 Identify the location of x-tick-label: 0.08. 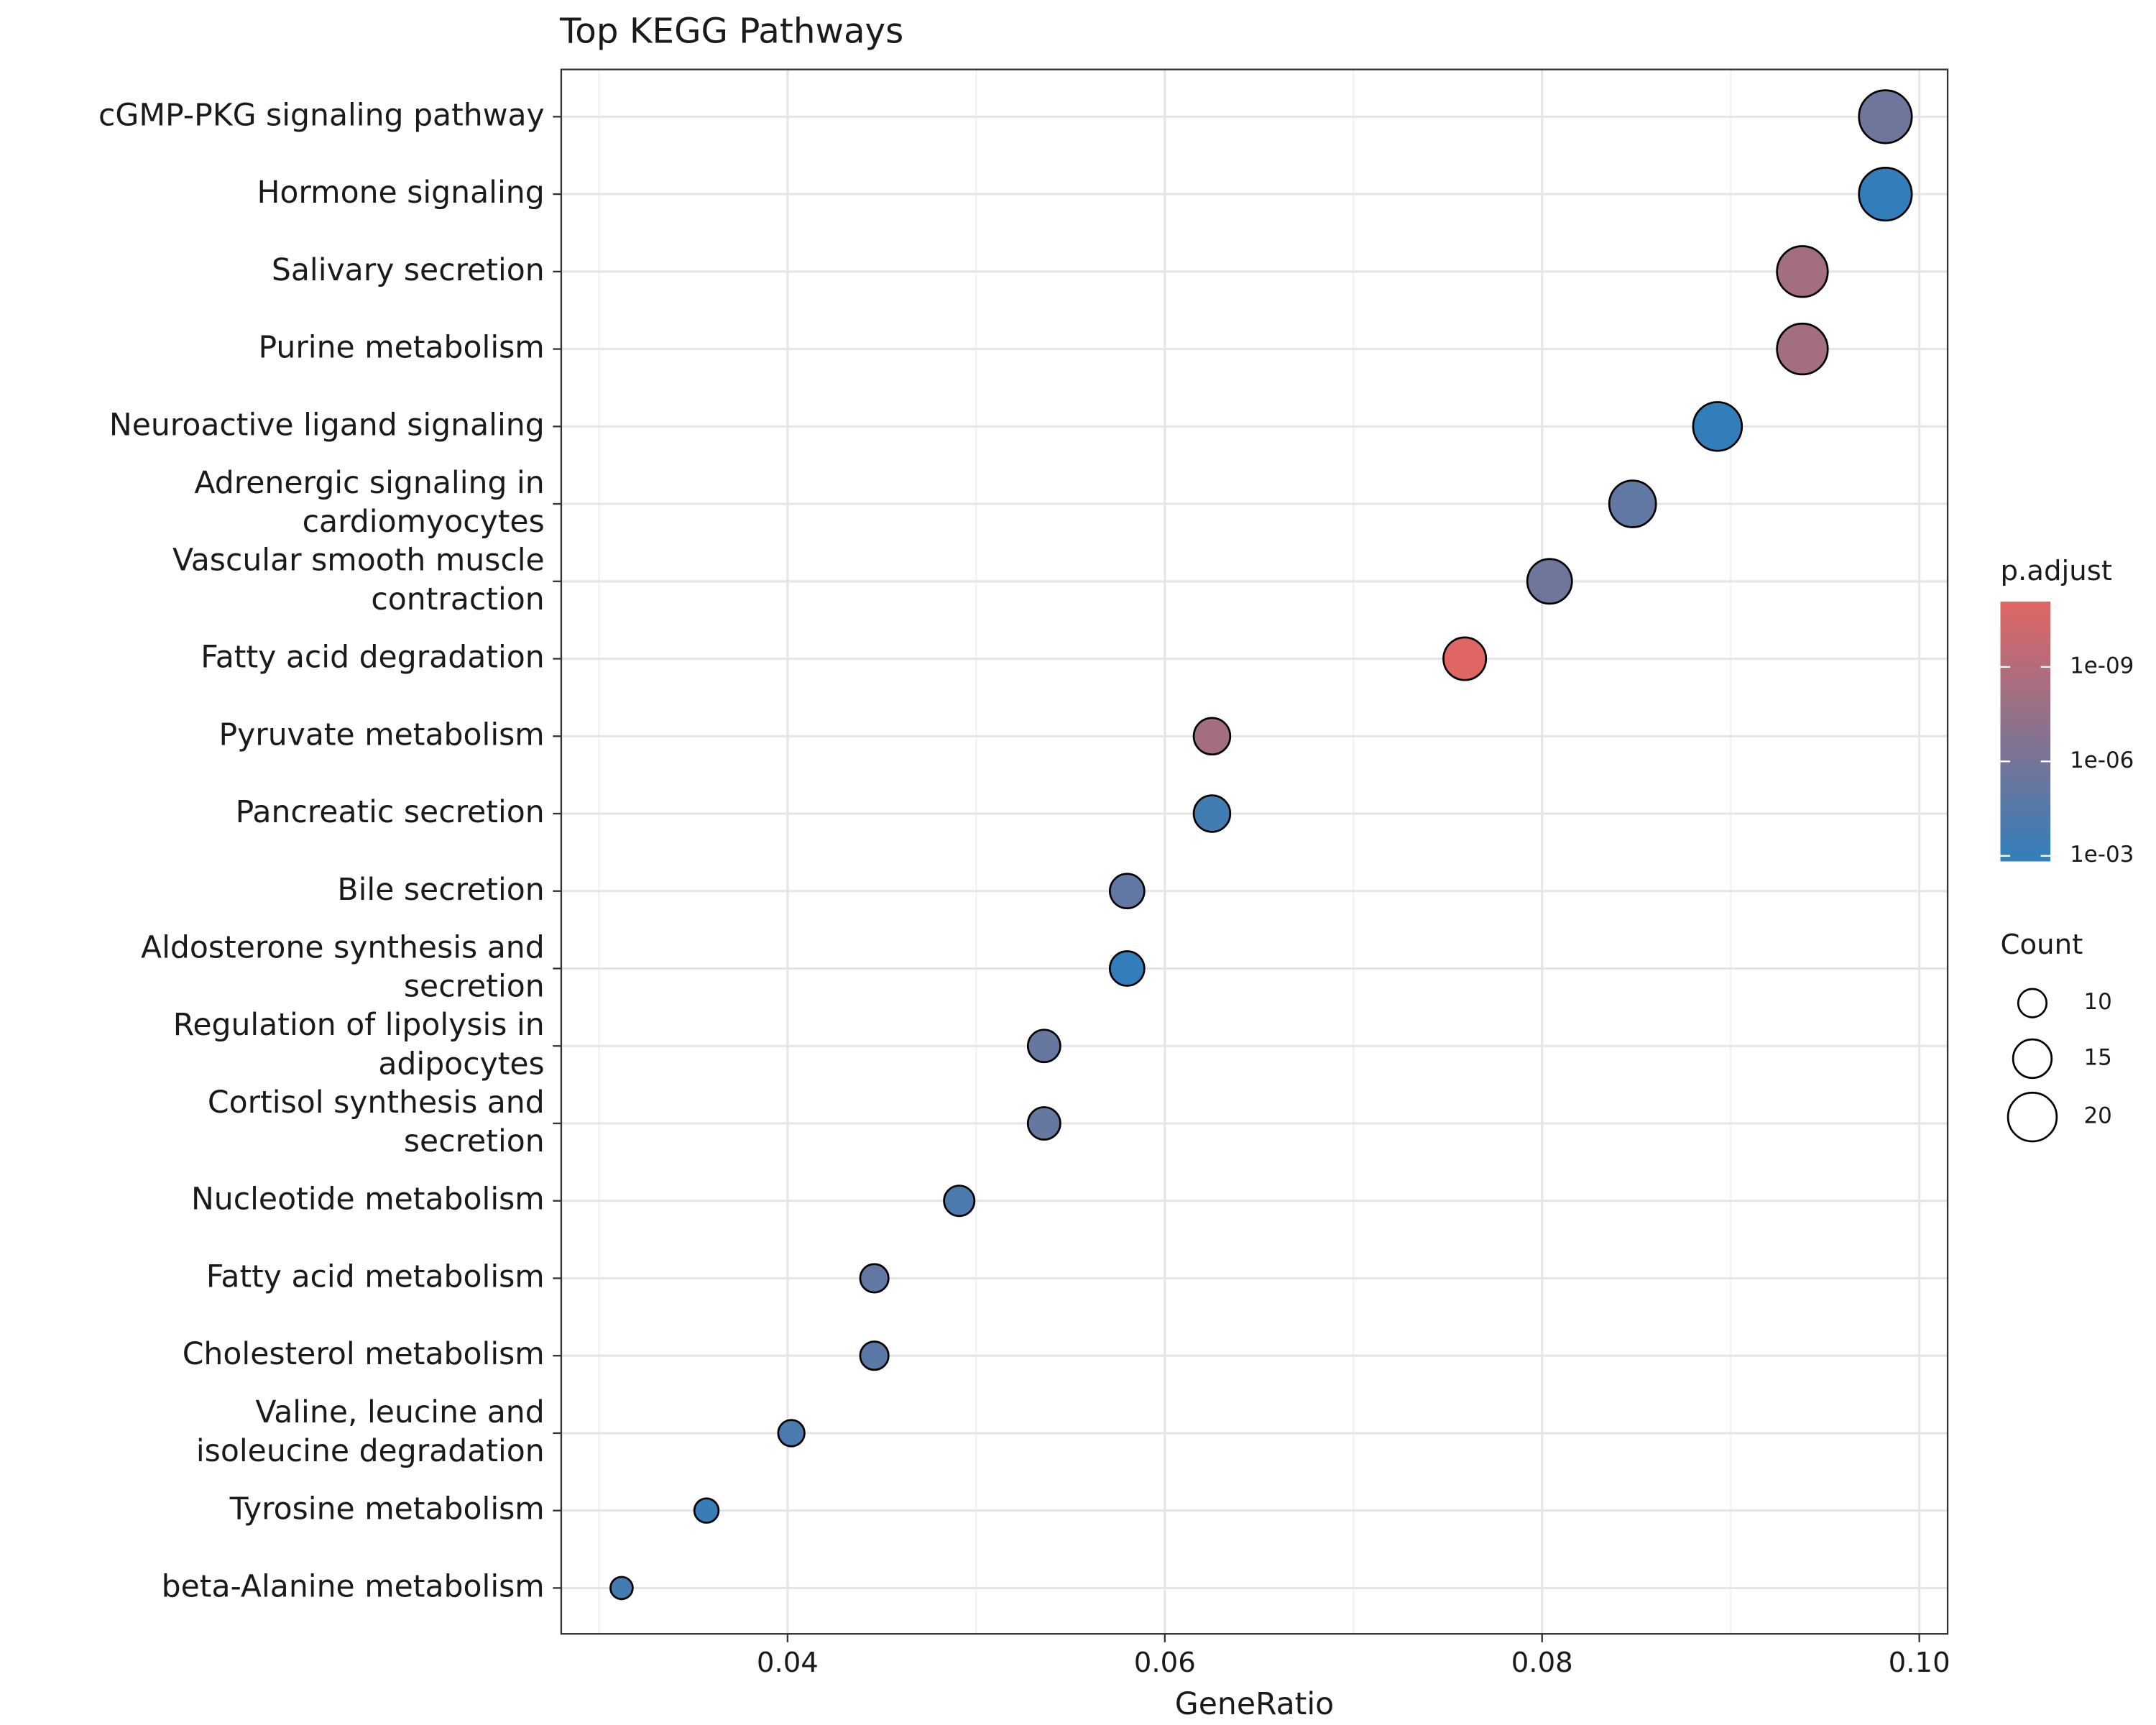
(1542, 1663).